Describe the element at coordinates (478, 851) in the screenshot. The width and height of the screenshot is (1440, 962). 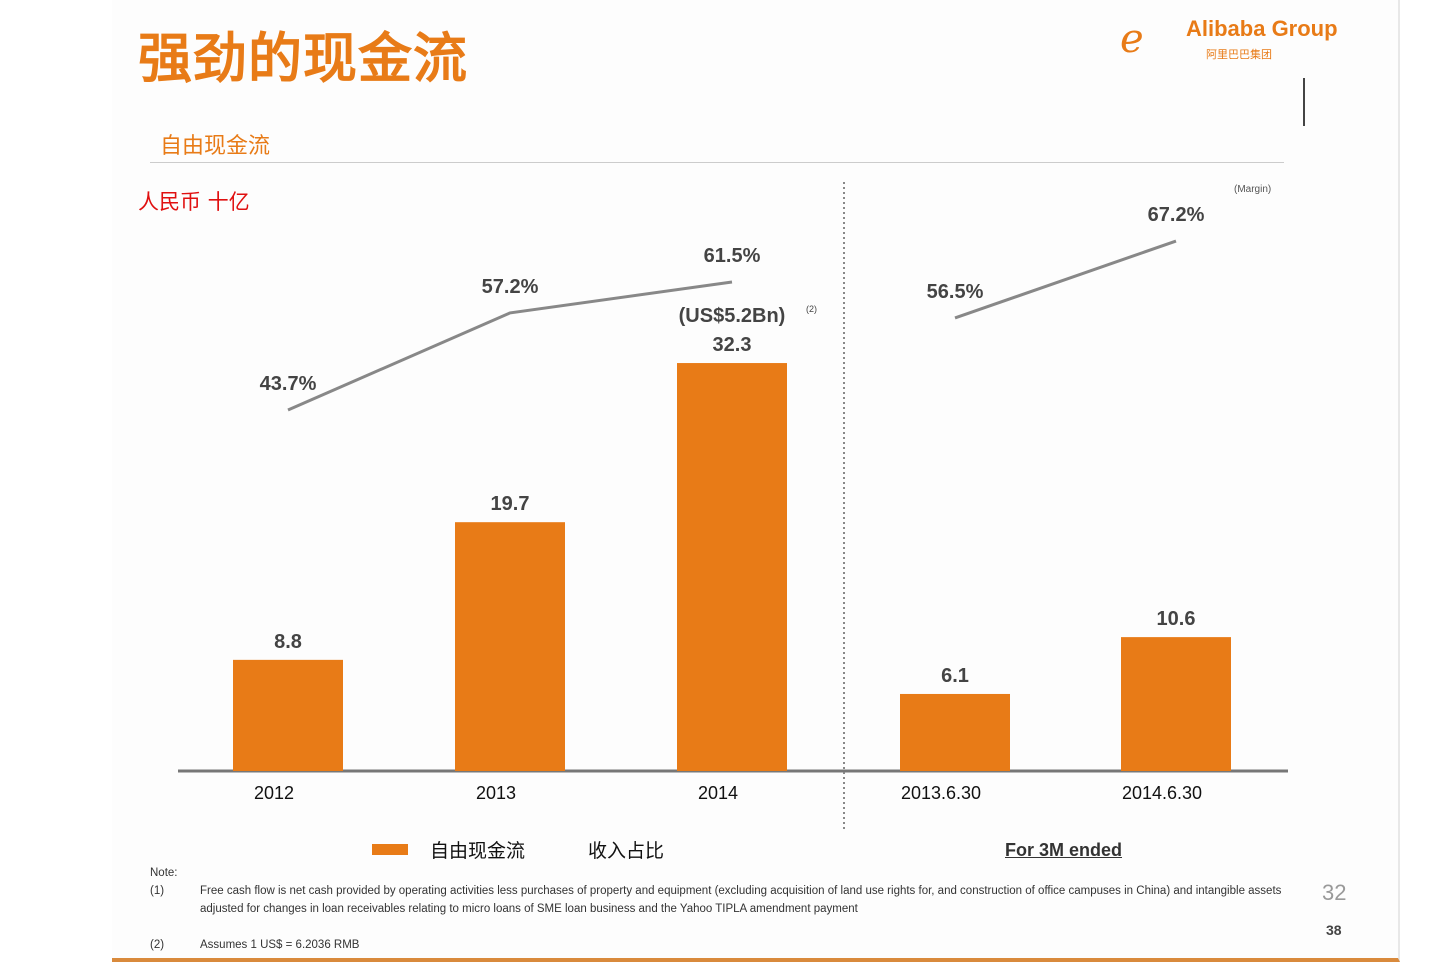
I see `legend-fcf: 自由现金流` at that location.